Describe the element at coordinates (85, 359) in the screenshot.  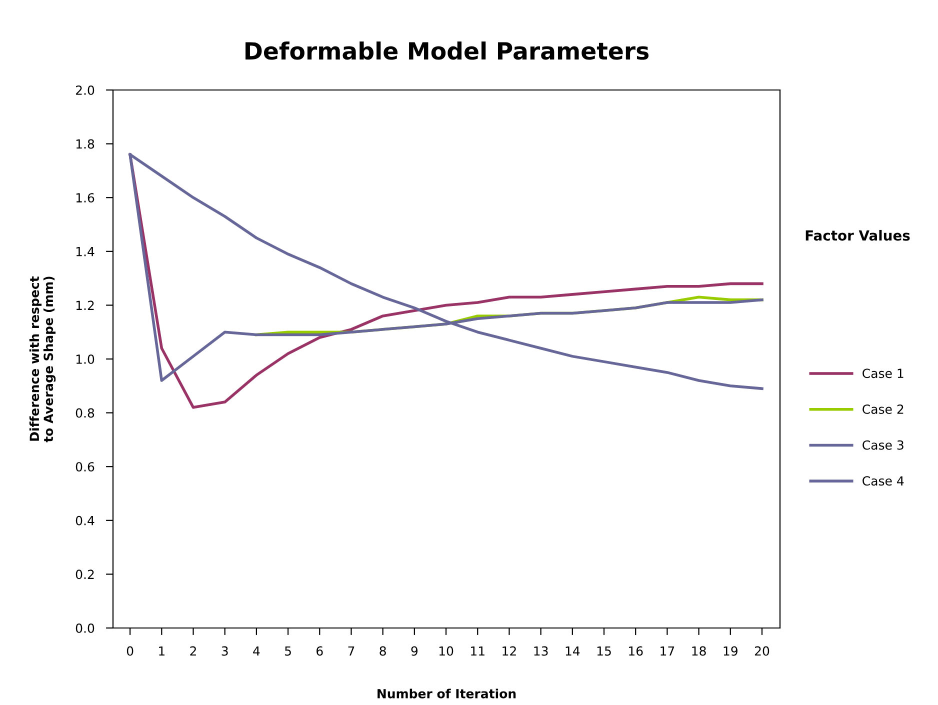
I see `y-tick-label: 1.0` at that location.